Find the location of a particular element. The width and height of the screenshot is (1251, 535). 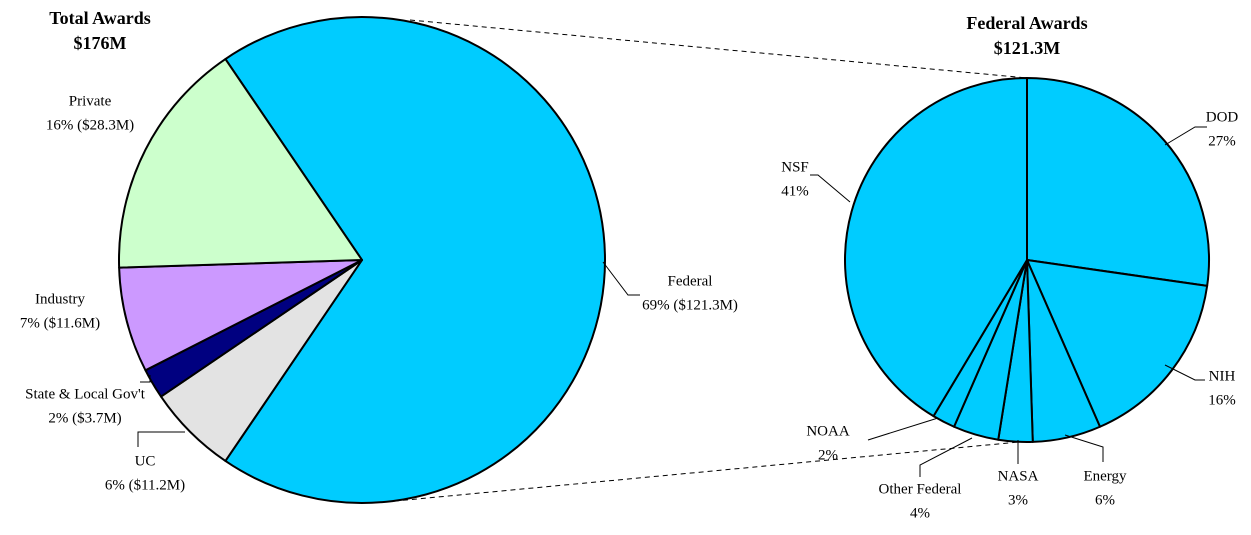

slice-value-label: 69% ($121.3M) is located at coordinates (690, 305).